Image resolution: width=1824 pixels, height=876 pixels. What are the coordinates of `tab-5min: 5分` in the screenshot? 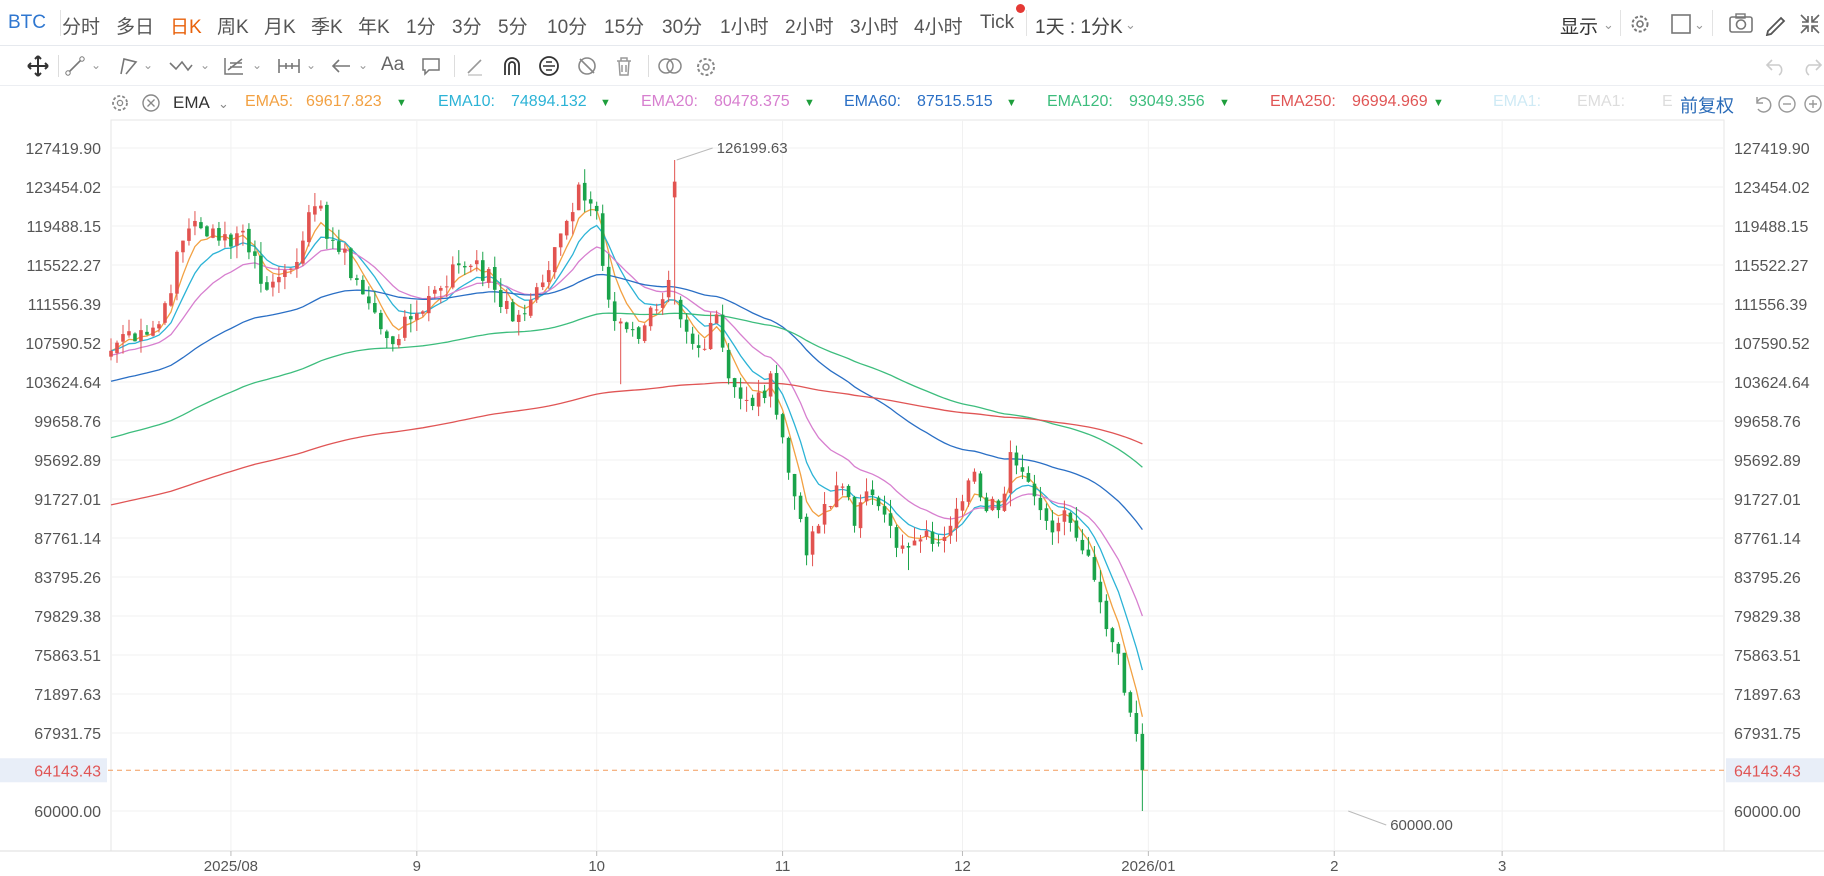 It's located at (513, 27).